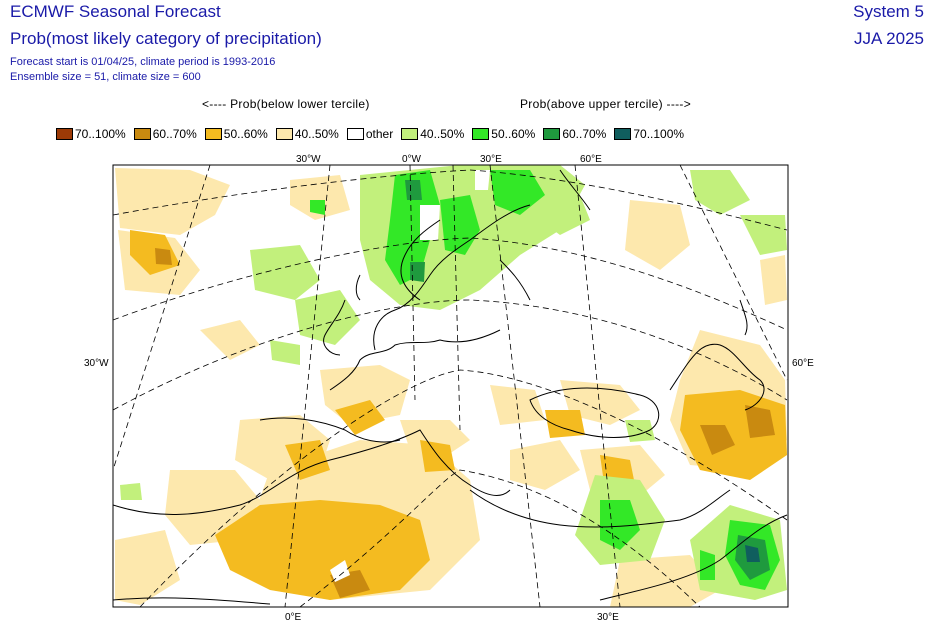 Image resolution: width=948 pixels, height=622 pixels. I want to click on legend-item: other, so click(370, 134).